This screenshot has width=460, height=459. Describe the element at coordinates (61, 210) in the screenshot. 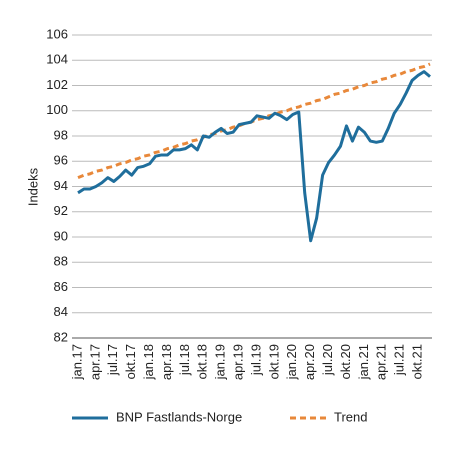

I see `y-tick-label: 92` at that location.